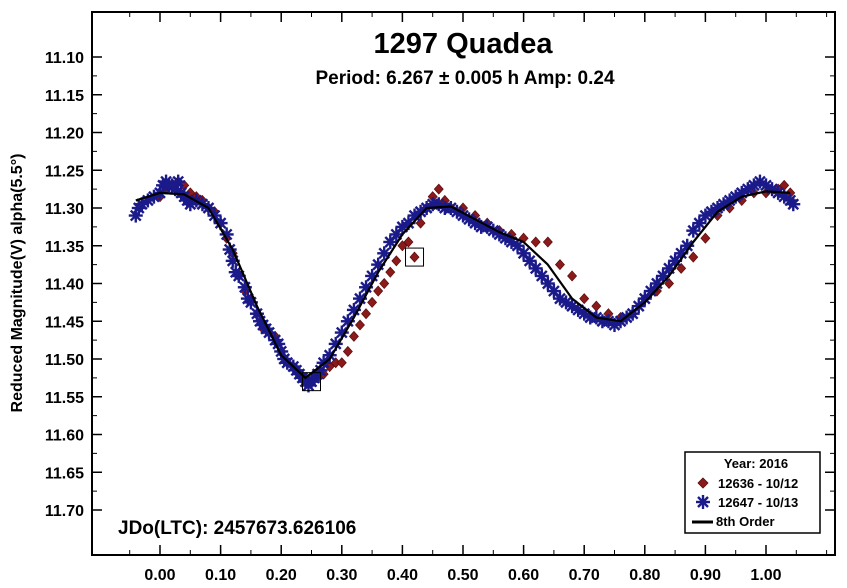 Image resolution: width=847 pixels, height=588 pixels. What do you see at coordinates (465, 78) in the screenshot?
I see `chart-subtitle: Period: 6.267 ± 0.005 h Amp: 0.24` at bounding box center [465, 78].